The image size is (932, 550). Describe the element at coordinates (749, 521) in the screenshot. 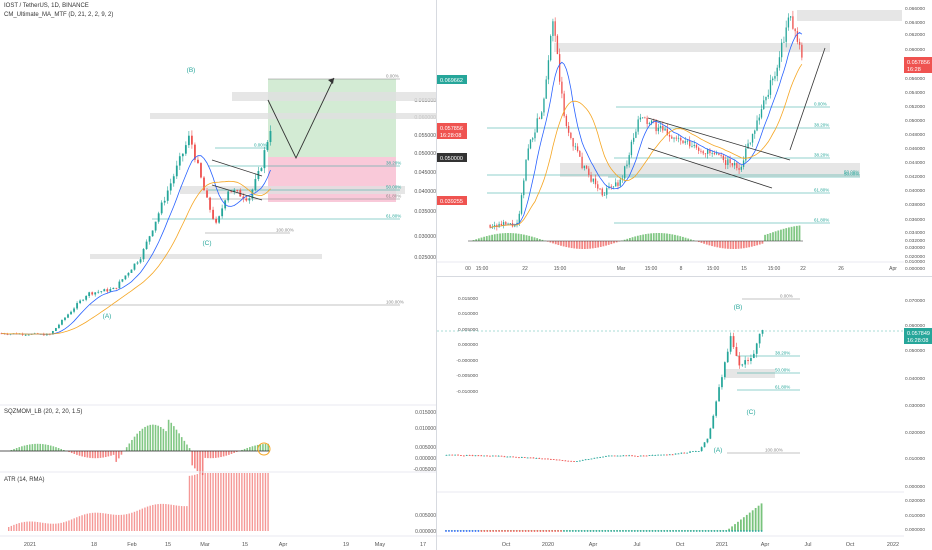

I see `rb-osc-bar` at that location.